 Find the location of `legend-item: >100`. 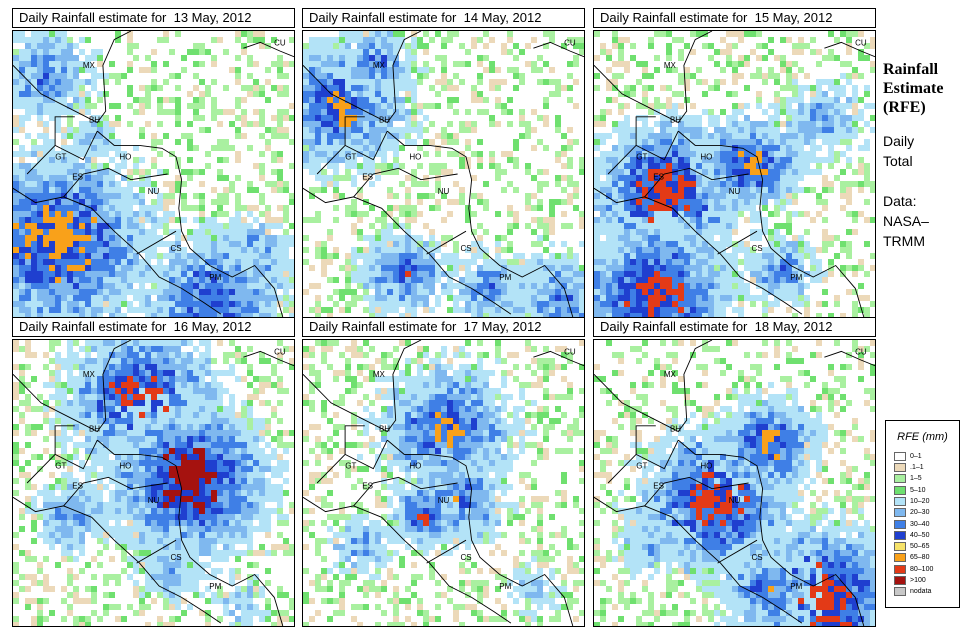

legend-item: >100 is located at coordinates (910, 580).